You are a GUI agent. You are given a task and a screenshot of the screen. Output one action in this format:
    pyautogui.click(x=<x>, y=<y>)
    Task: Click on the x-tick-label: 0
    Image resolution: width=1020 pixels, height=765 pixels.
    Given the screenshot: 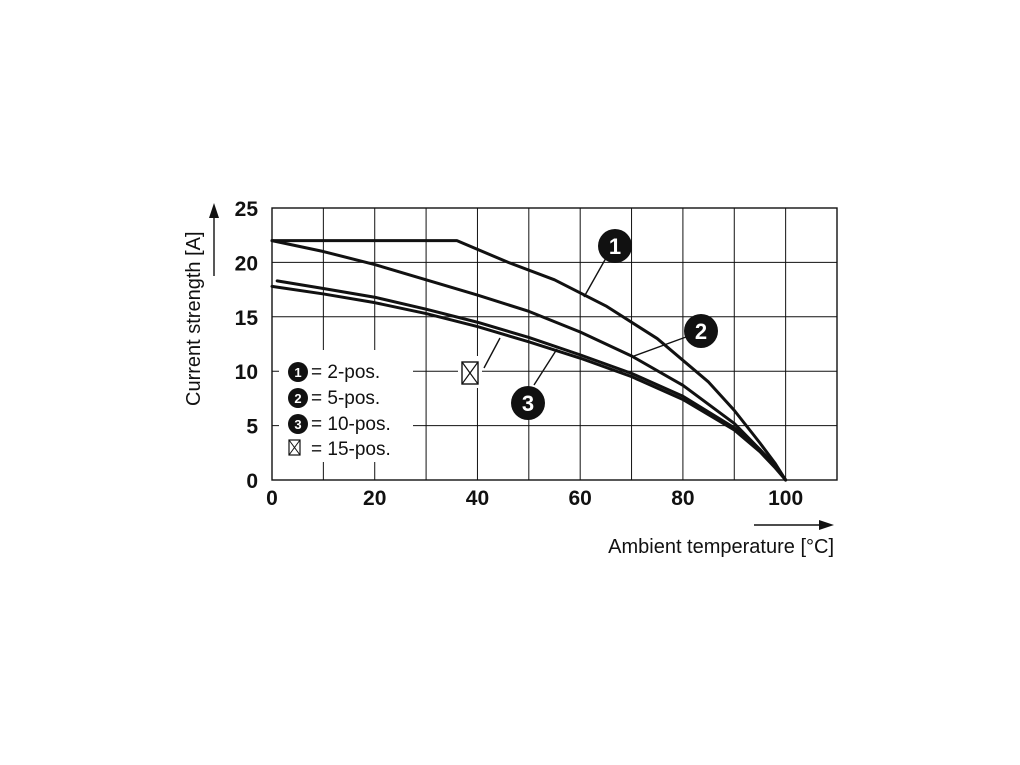 What is the action you would take?
    pyautogui.click(x=272, y=498)
    